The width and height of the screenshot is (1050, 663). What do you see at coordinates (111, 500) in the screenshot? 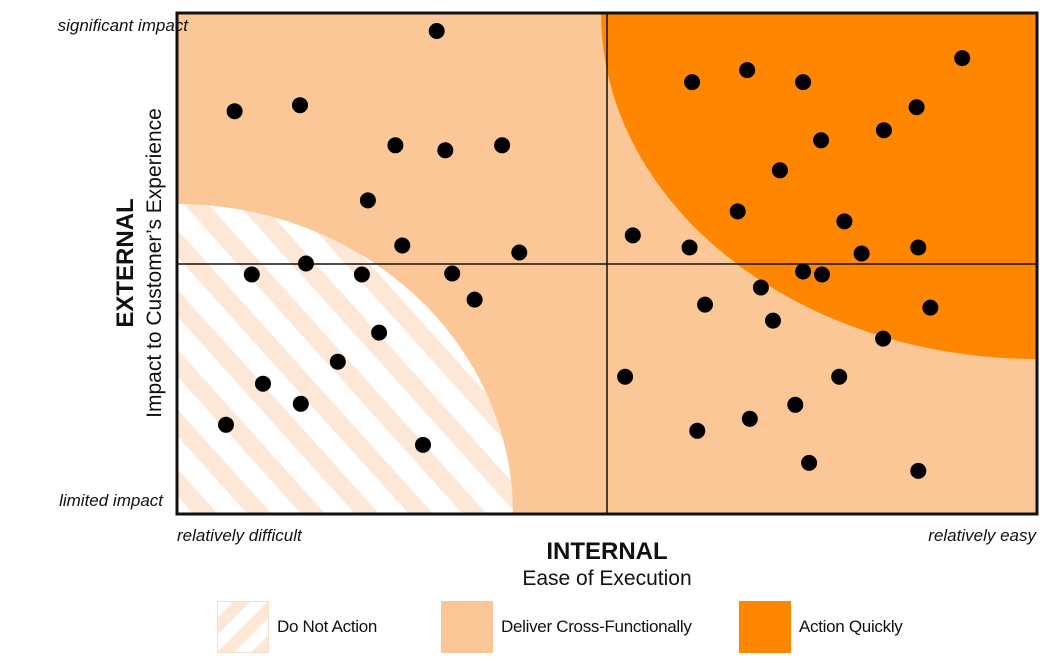
I see `y-axis-bottom-label: limited impact` at bounding box center [111, 500].